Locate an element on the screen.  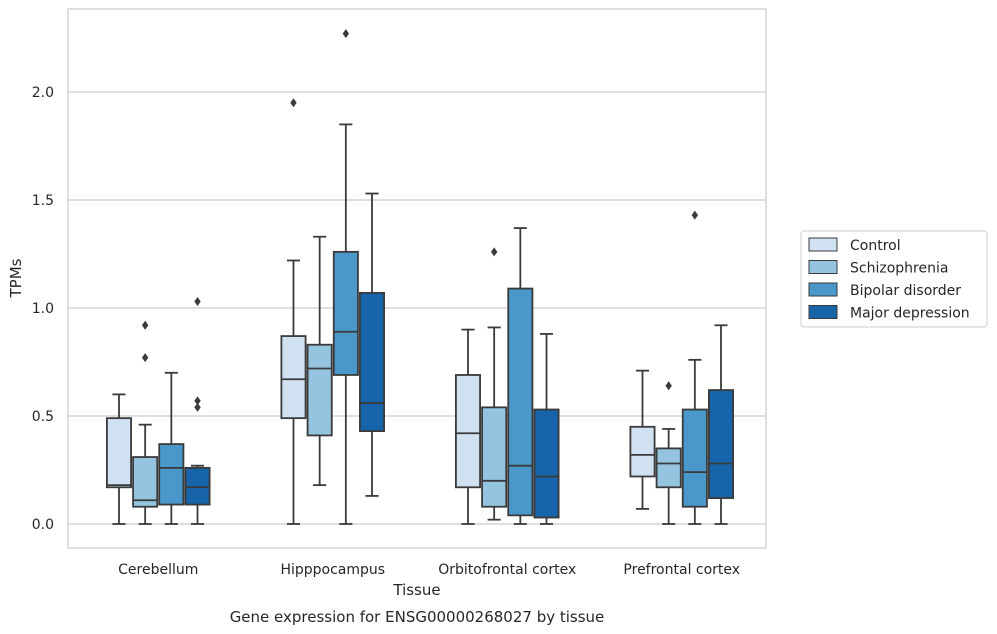
y-tick-label: 0.0 is located at coordinates (43, 525).